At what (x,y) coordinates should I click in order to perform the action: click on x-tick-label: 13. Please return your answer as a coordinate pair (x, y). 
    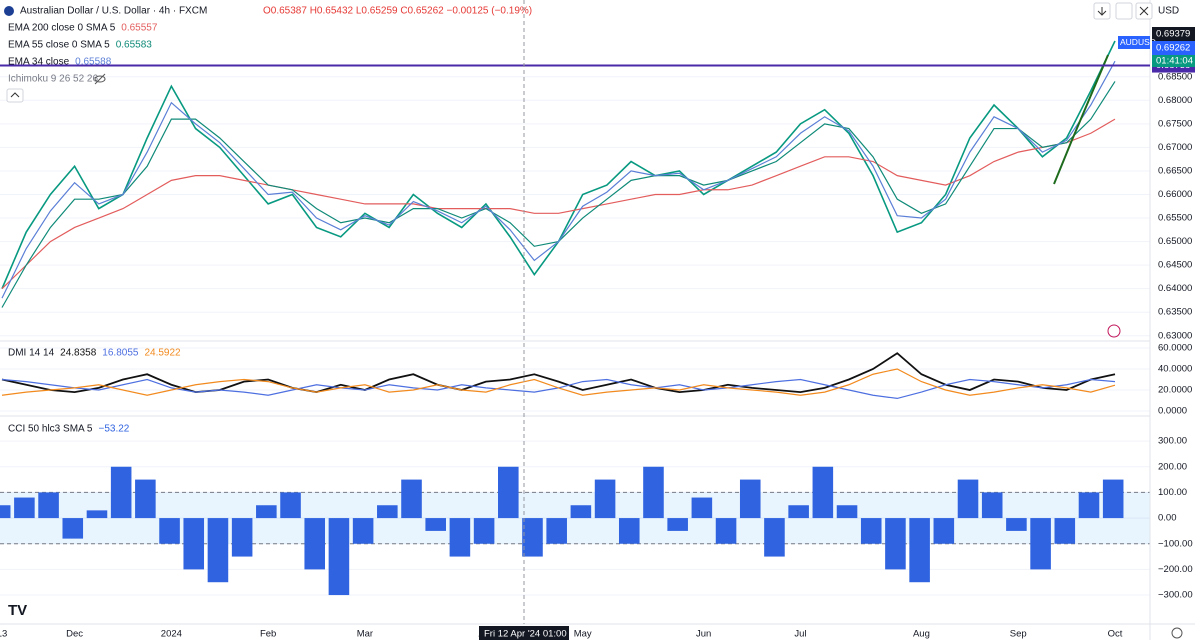
    Looking at the image, I should click on (3, 634).